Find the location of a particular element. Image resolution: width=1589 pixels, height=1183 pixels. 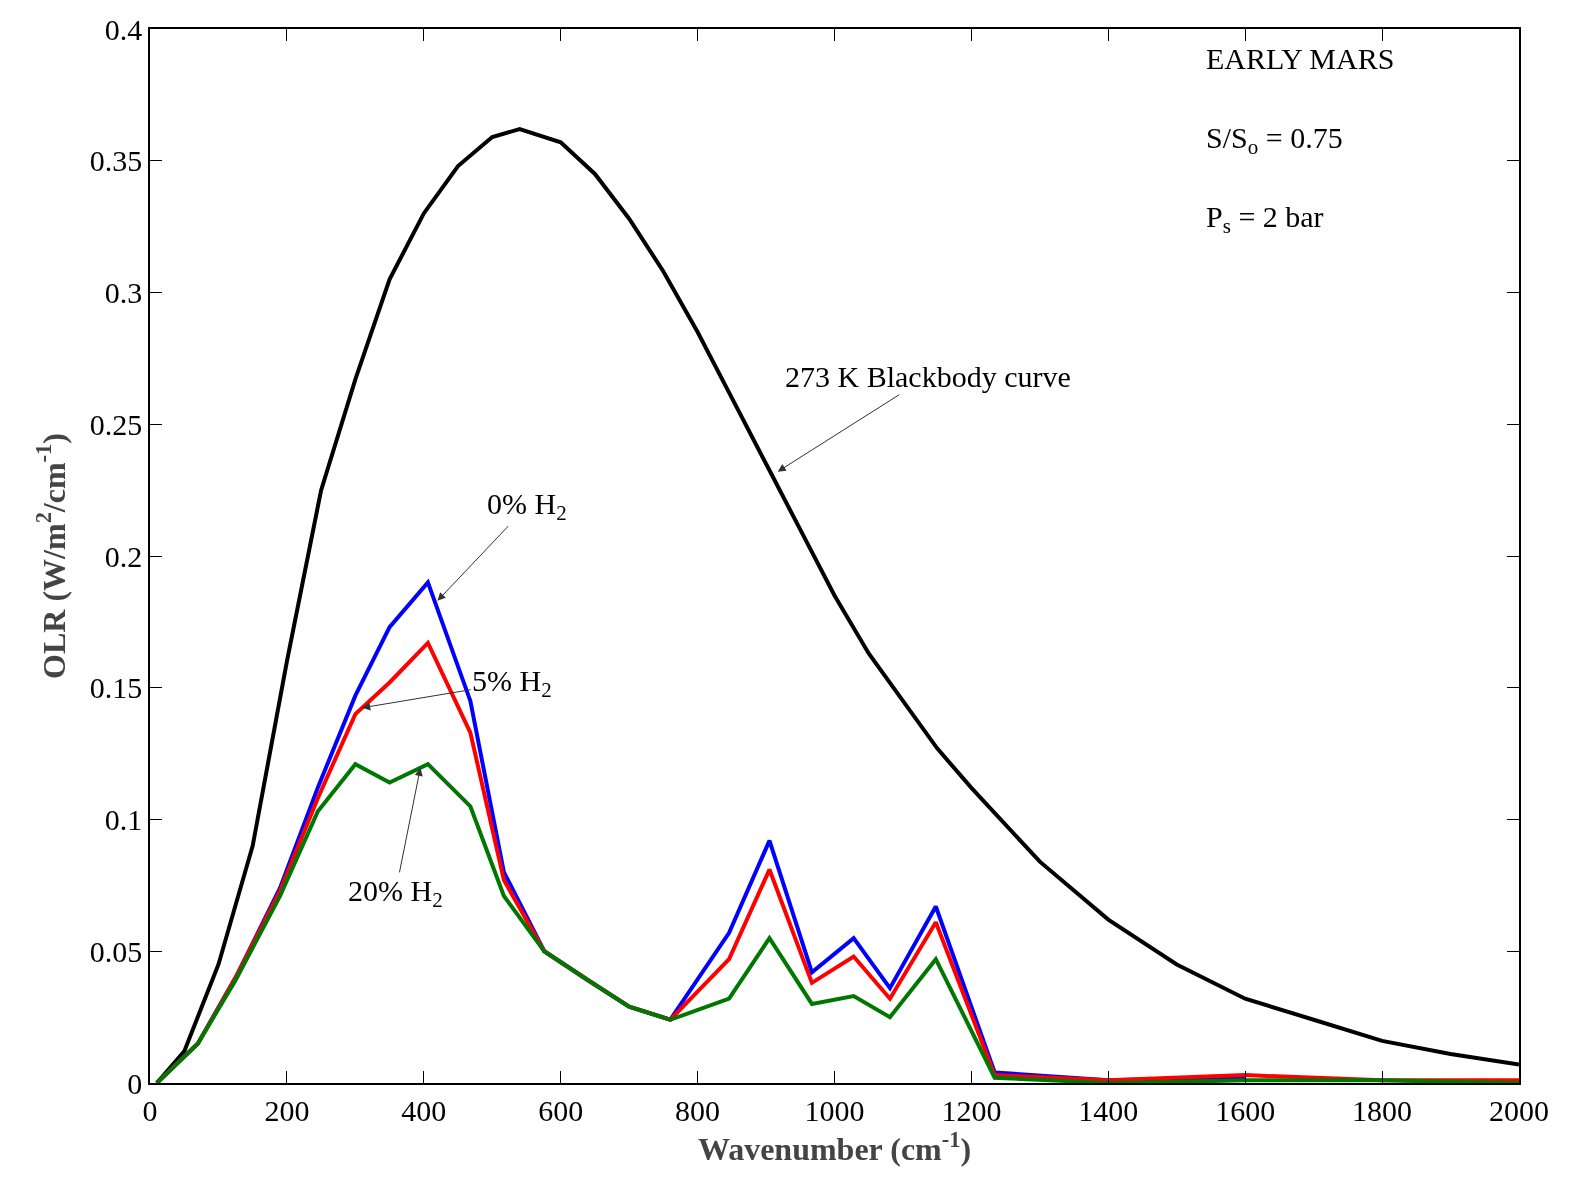

y-tick-label: 0.3 is located at coordinates (123, 292).